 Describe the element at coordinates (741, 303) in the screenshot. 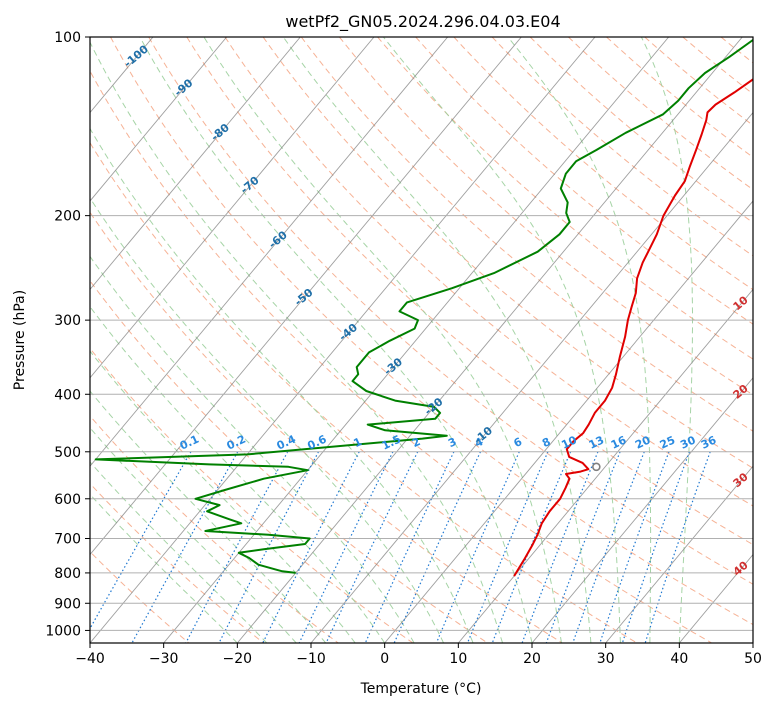

I see `warm-isotherm-label: 10` at that location.